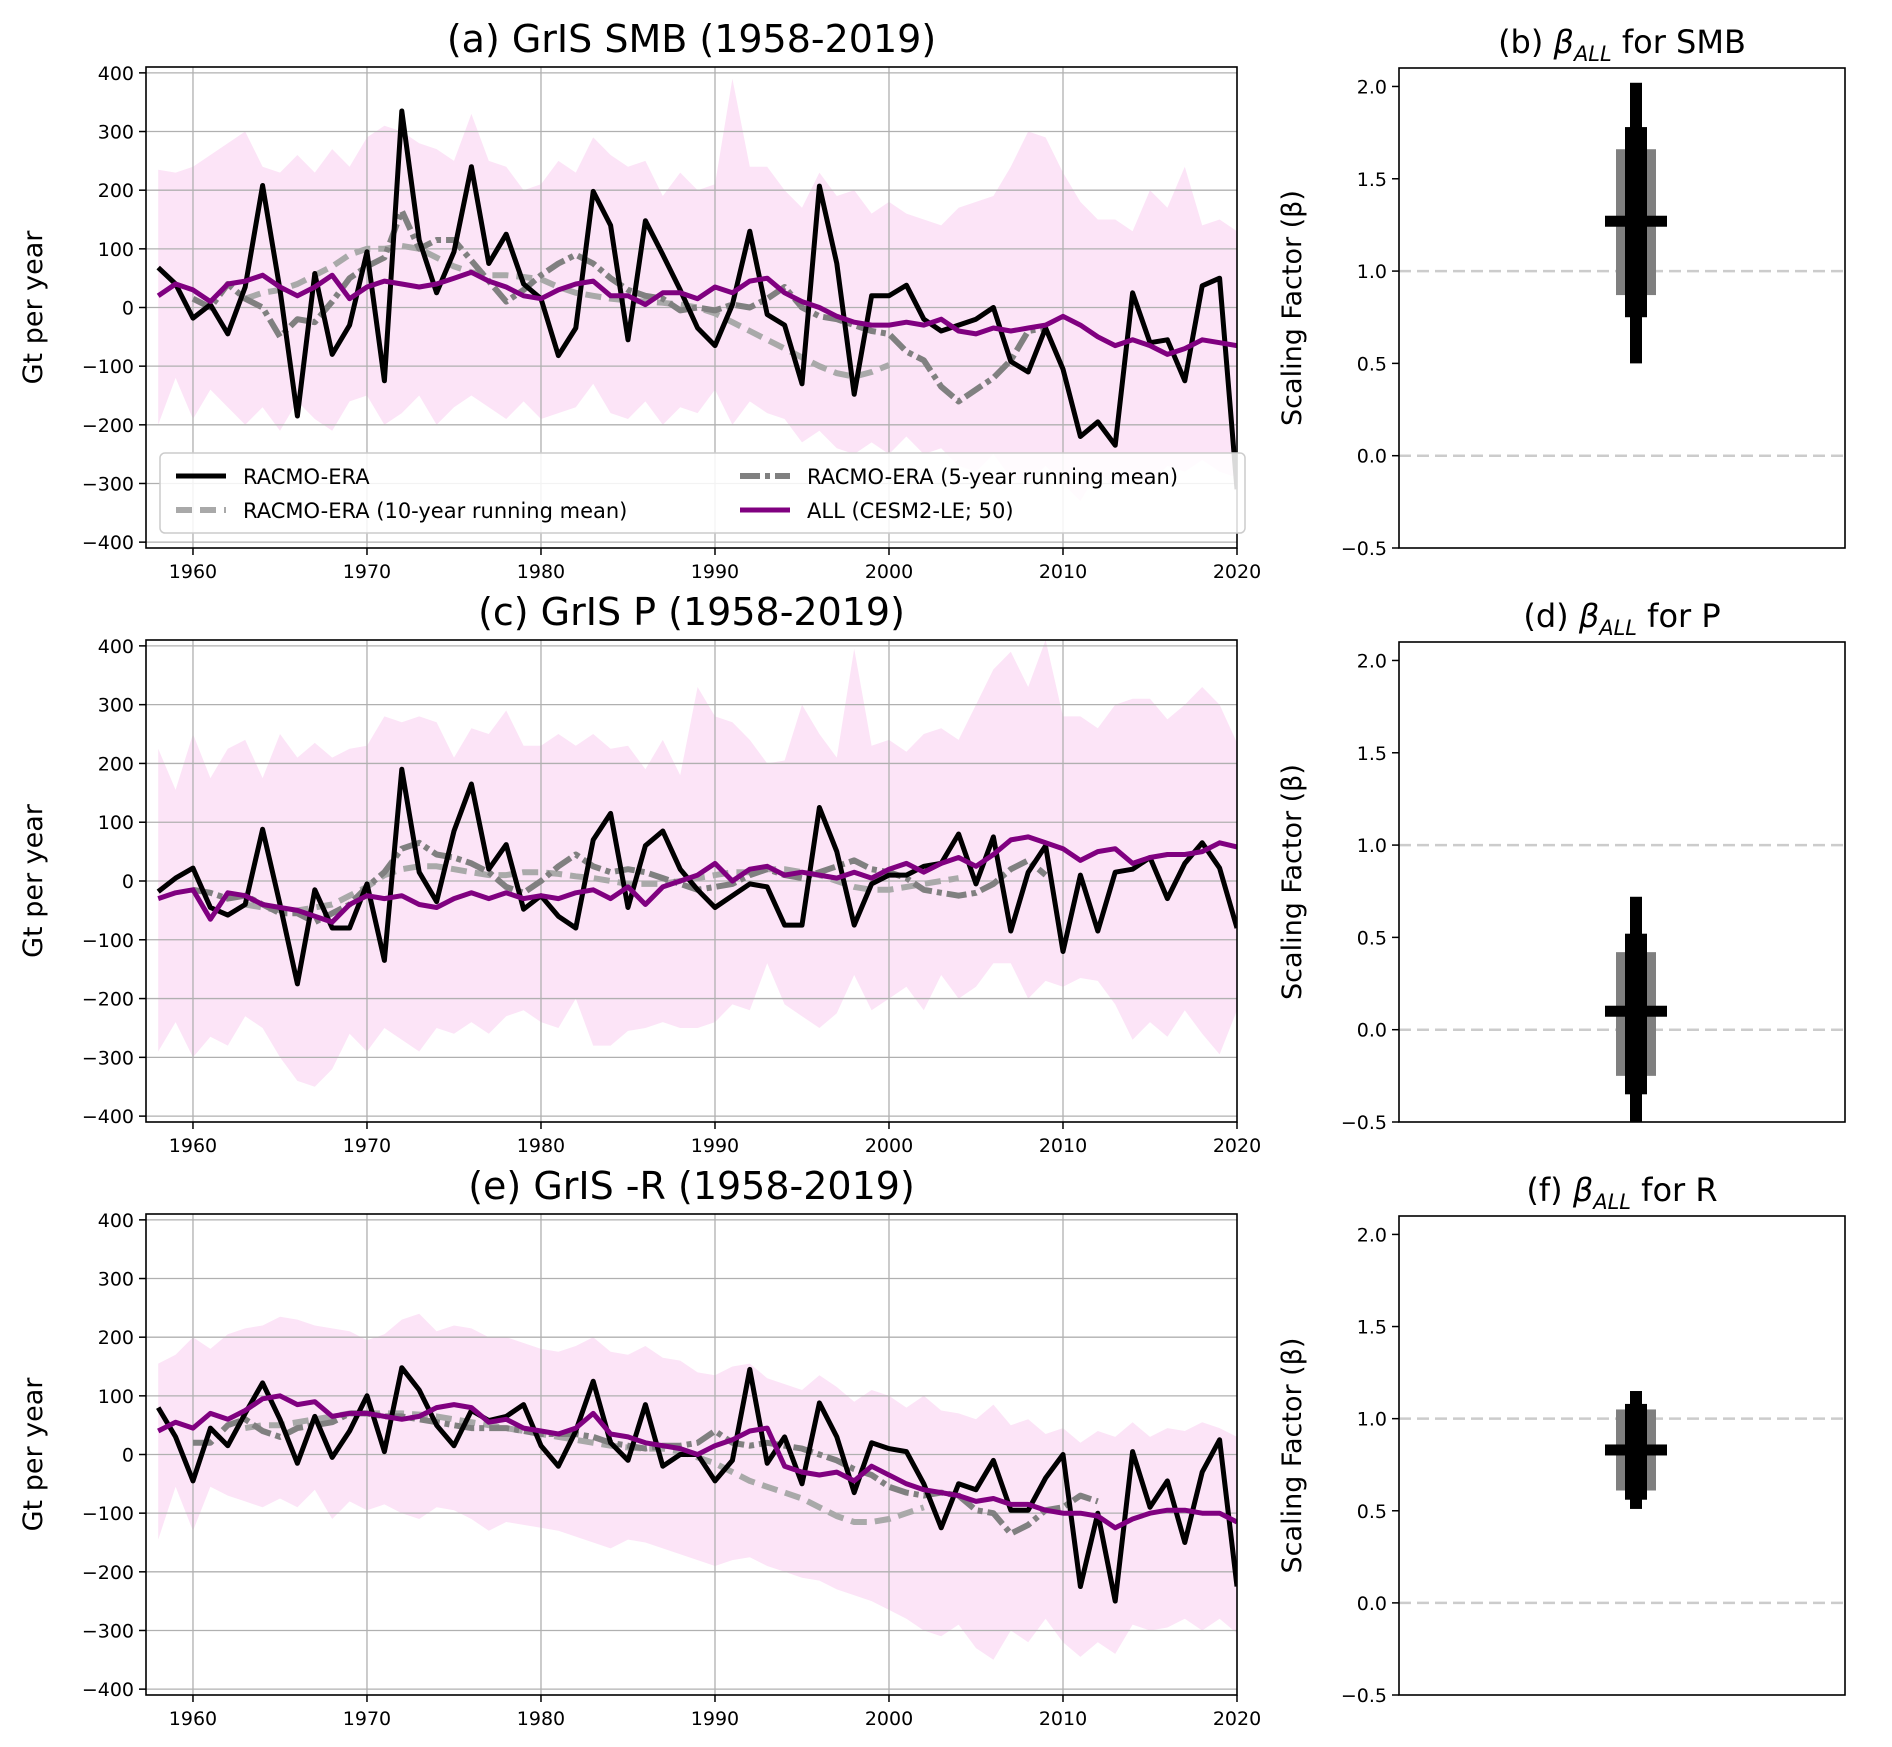 The height and width of the screenshot is (1747, 1892). What do you see at coordinates (691, 39) in the screenshot?
I see `panel-title: (a) GrIS SMB (1958-2019)` at bounding box center [691, 39].